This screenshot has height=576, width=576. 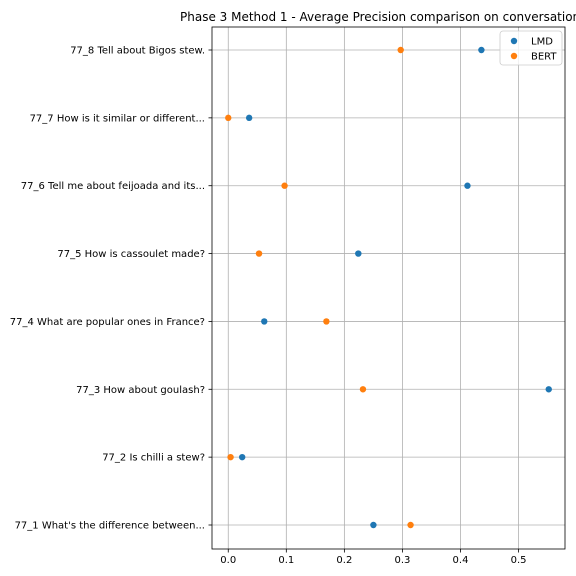 I want to click on legend-marker-bert, so click(x=514, y=56).